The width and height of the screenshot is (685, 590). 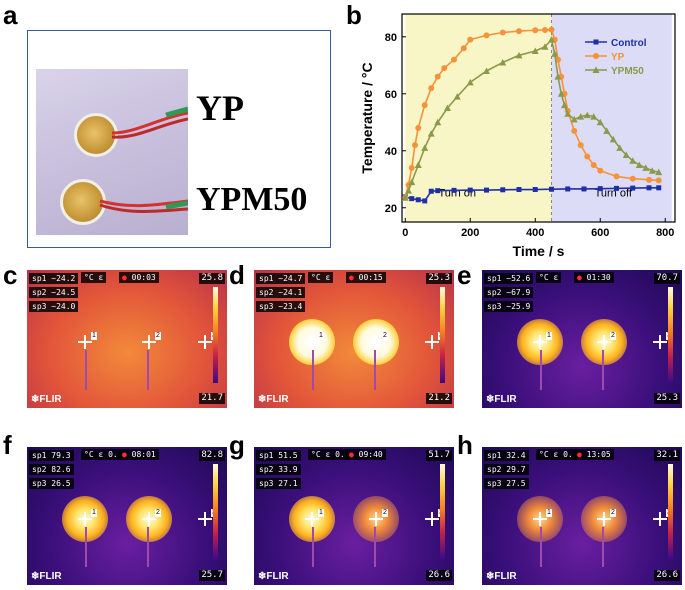 What do you see at coordinates (335, 454) in the screenshot?
I see `emissivity-label: ε 0.` at bounding box center [335, 454].